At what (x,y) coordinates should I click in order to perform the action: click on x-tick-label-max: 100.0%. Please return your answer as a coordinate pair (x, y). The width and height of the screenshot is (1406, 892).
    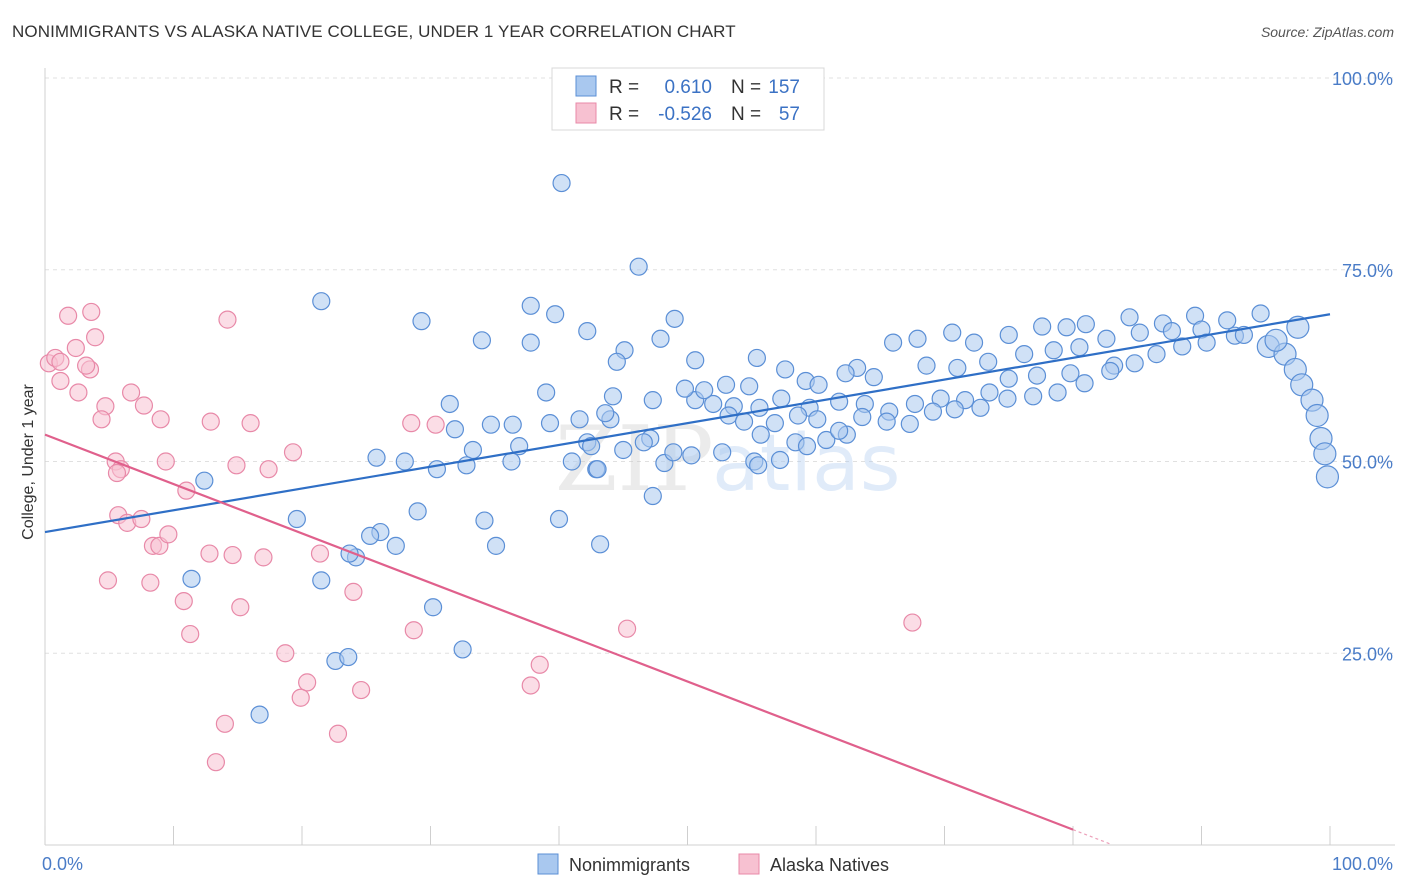
    Looking at the image, I should click on (1362, 864).